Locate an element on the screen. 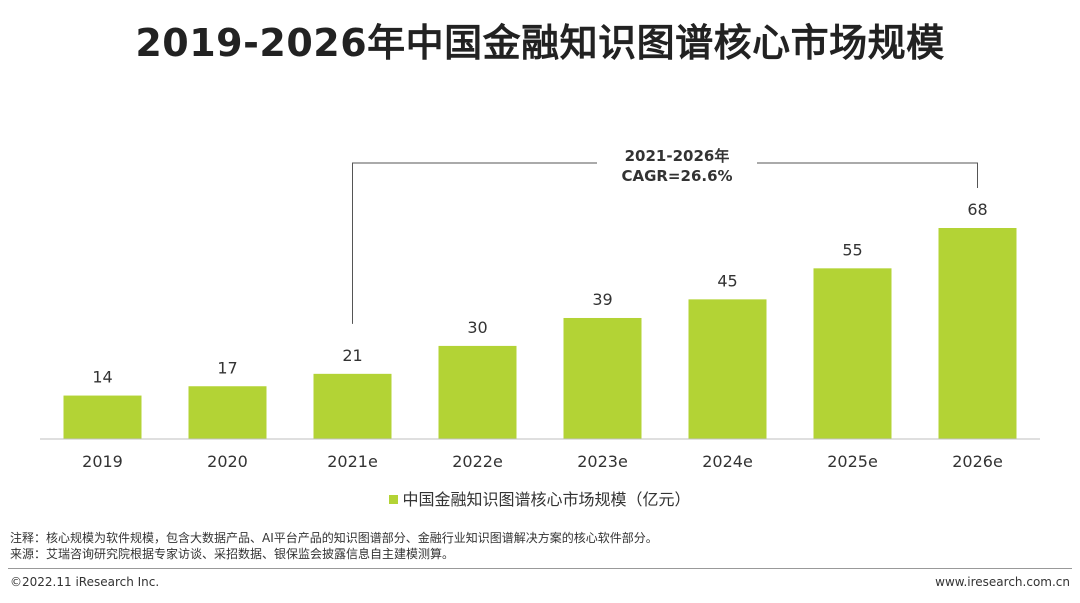  x-tick-2026e: 2026e is located at coordinates (977, 461).